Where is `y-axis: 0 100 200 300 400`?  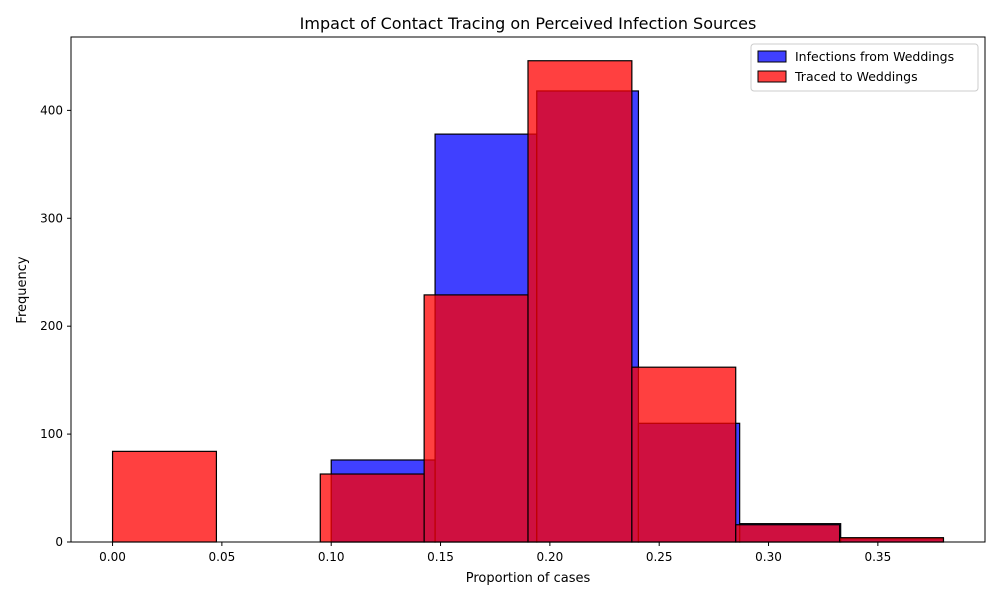
y-axis: 0 100 200 300 400 is located at coordinates (55, 326).